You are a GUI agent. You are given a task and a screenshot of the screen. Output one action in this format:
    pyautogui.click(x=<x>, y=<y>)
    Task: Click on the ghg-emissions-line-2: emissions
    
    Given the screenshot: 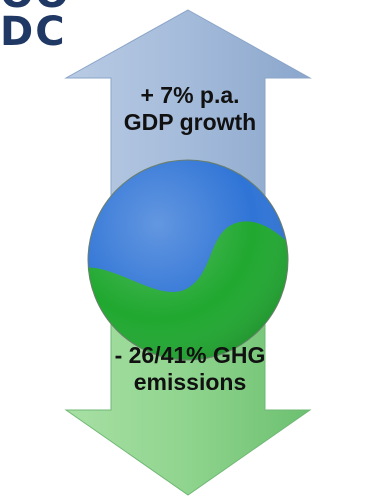 What is the action you would take?
    pyautogui.click(x=190, y=382)
    